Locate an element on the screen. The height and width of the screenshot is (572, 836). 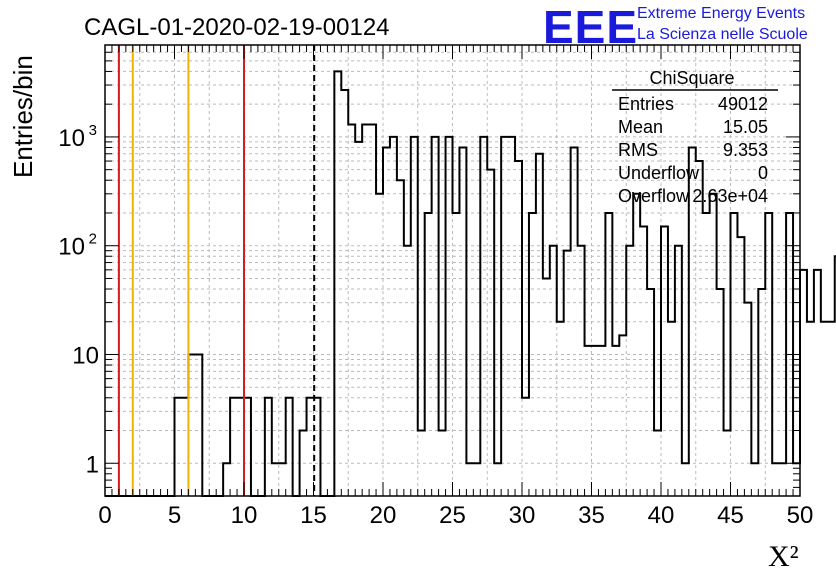
logo-line2: La Scienza nelle Scuole is located at coordinates (722, 34).